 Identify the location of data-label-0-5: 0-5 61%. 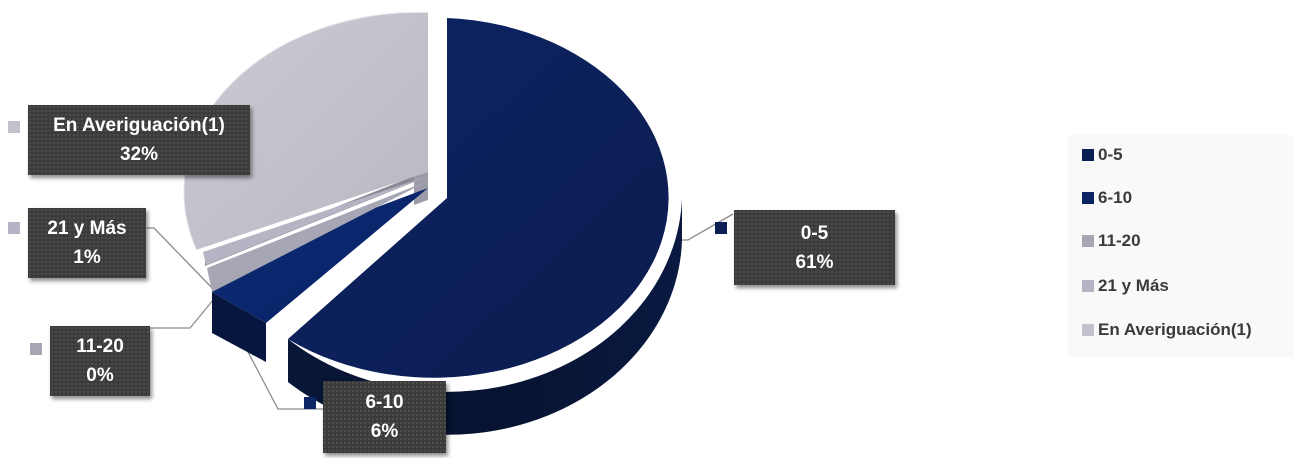
(814, 247).